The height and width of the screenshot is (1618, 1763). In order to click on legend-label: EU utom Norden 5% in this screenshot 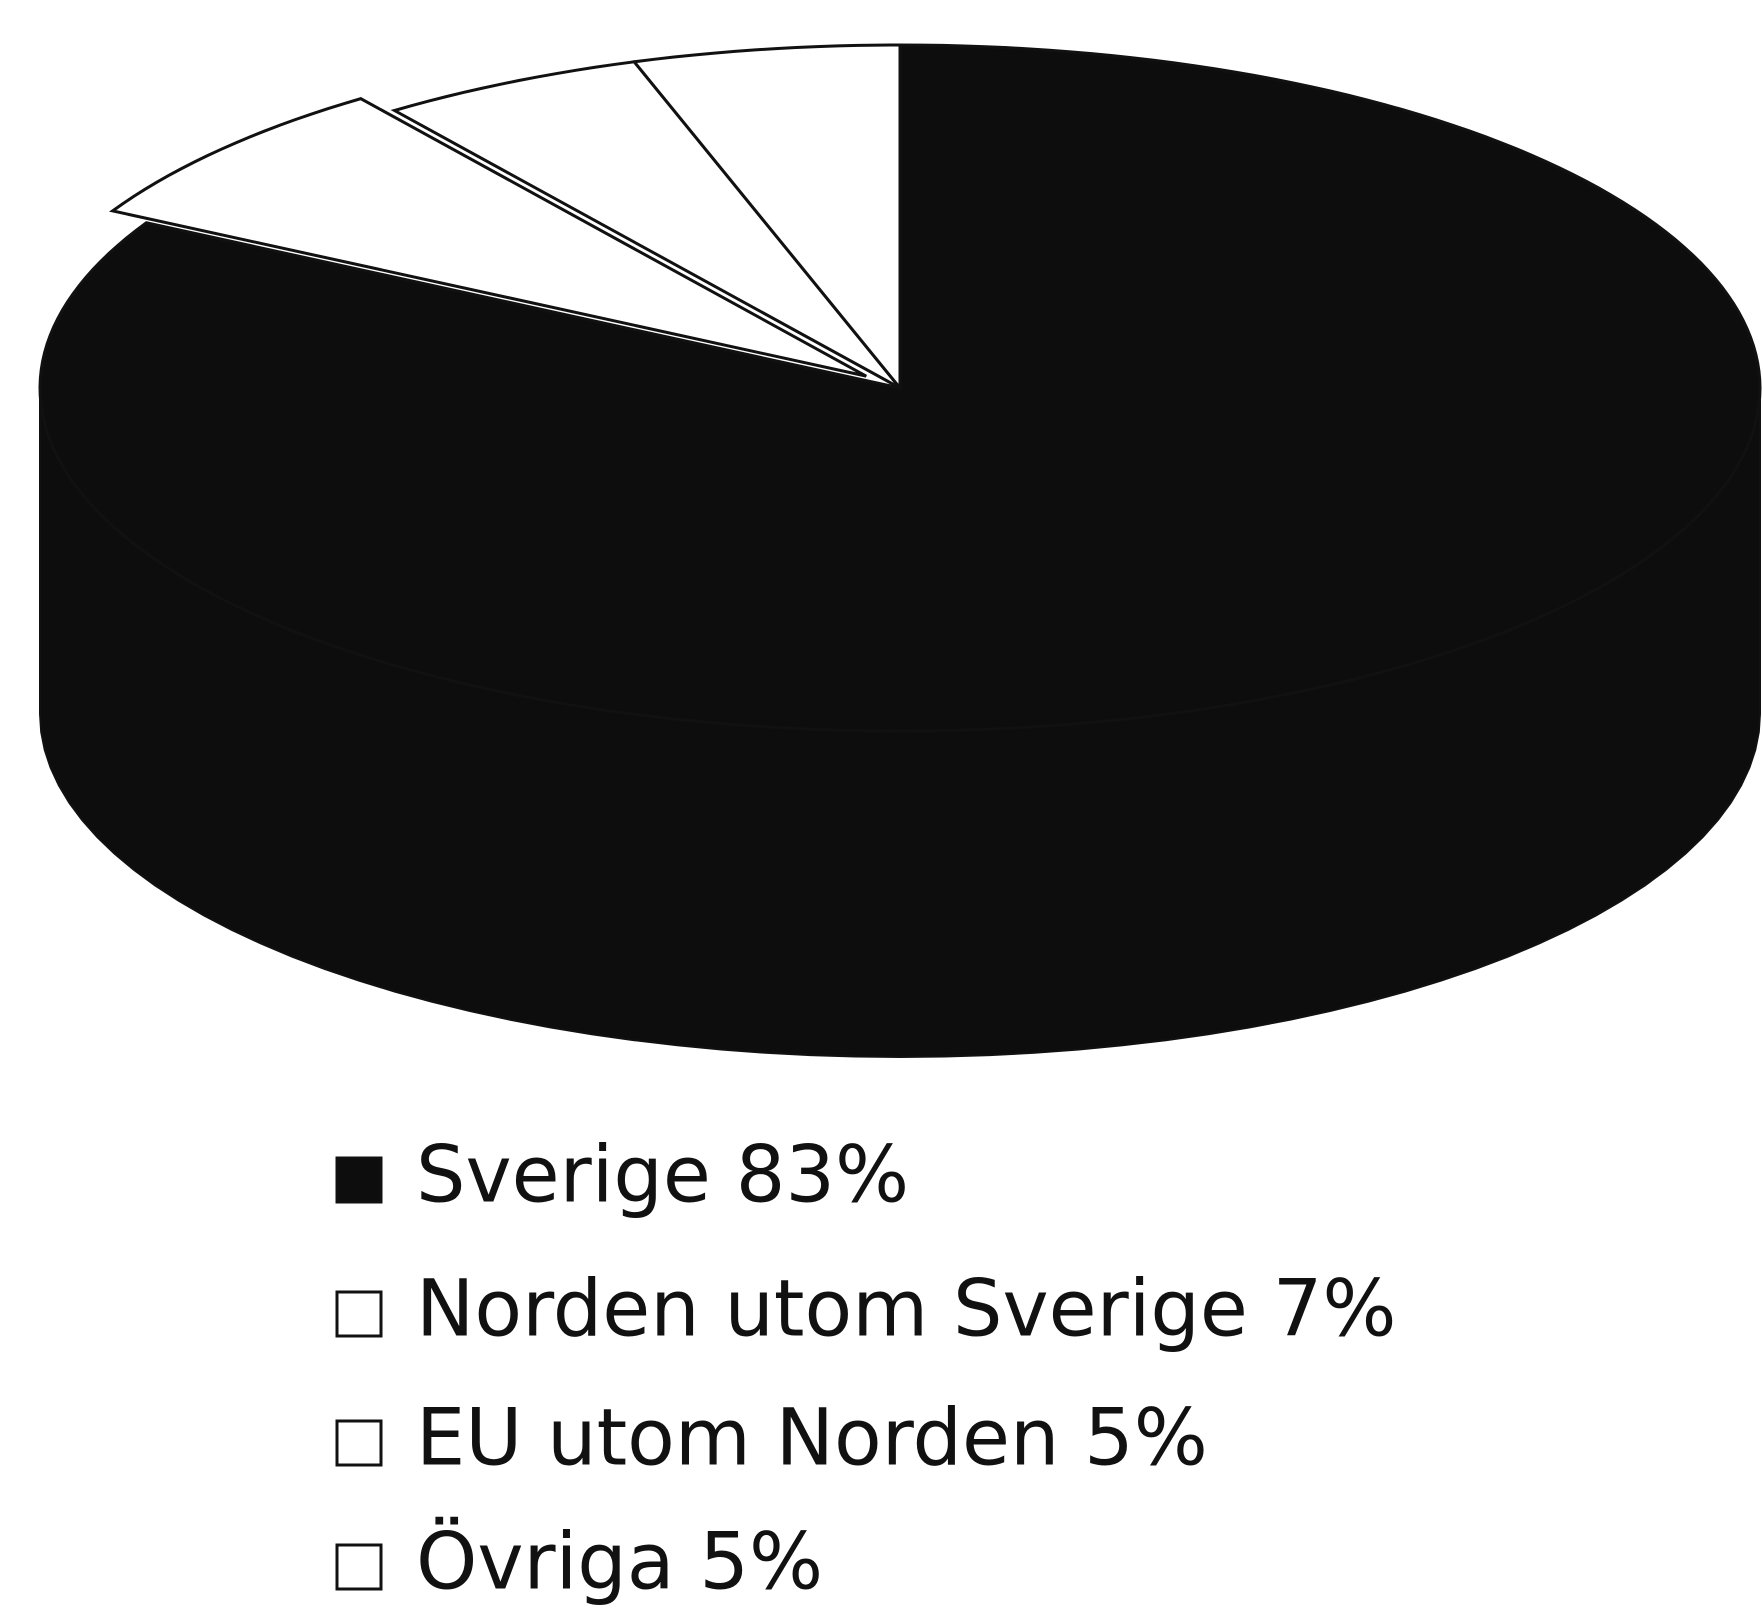, I will do `click(812, 1438)`.